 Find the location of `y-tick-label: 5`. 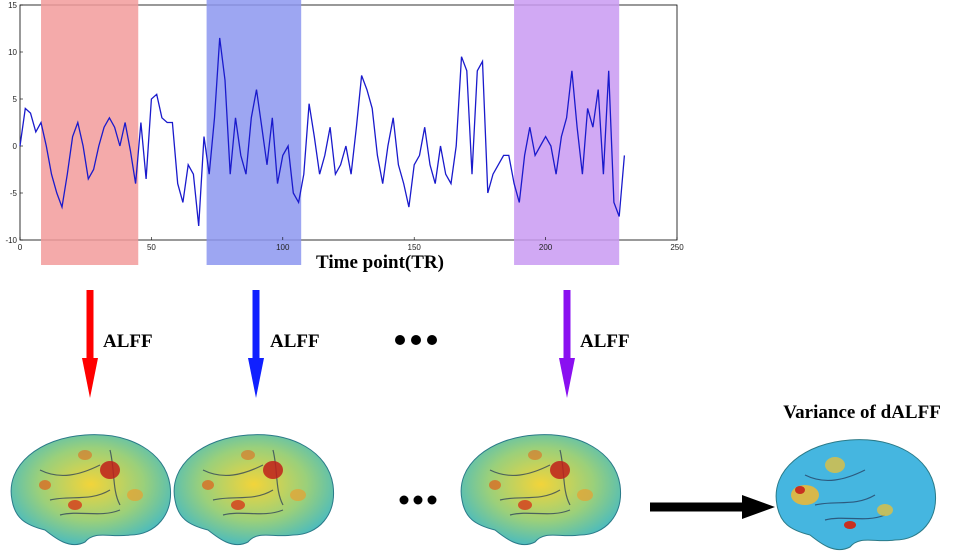

y-tick-label: 5 is located at coordinates (15, 99).